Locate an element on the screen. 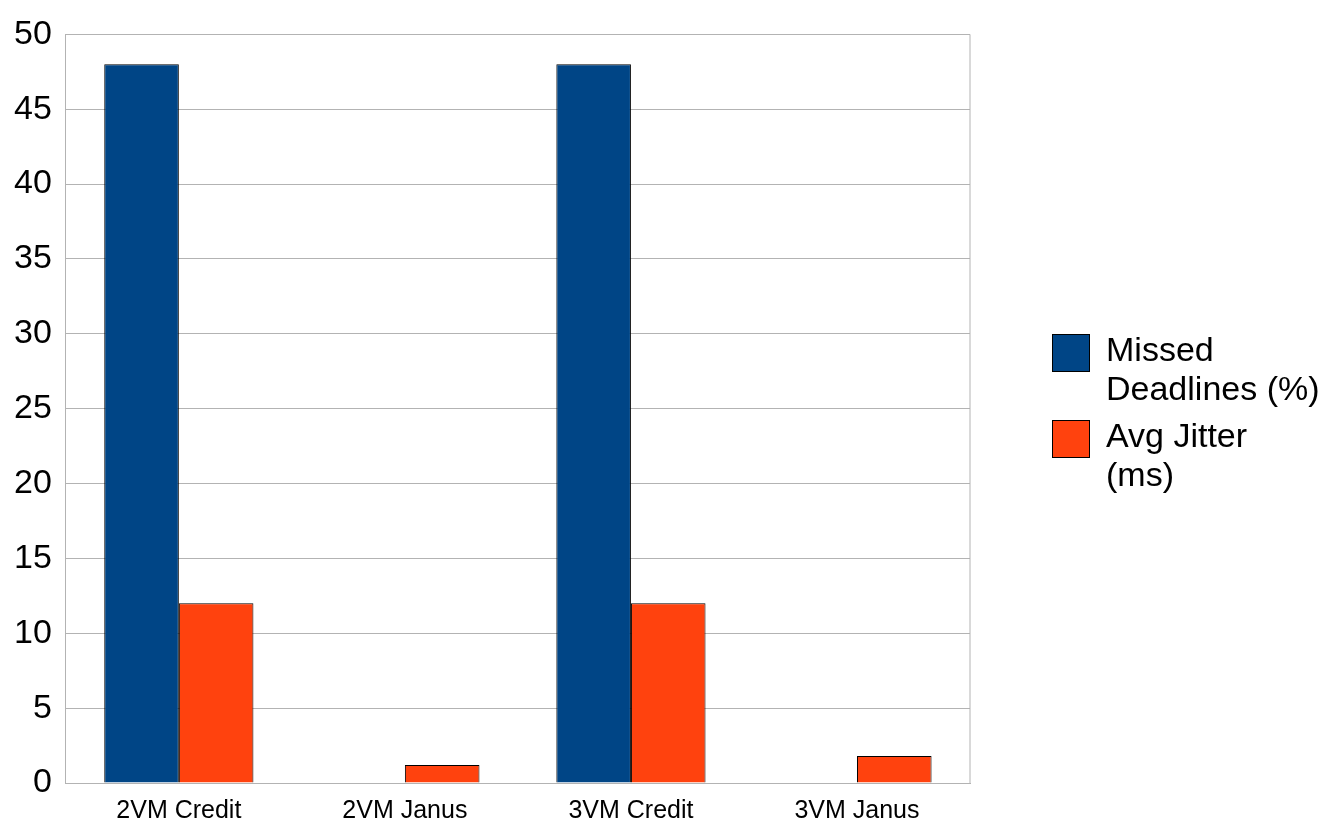 The width and height of the screenshot is (1326, 829). y-tick-label: 15 is located at coordinates (32, 555).